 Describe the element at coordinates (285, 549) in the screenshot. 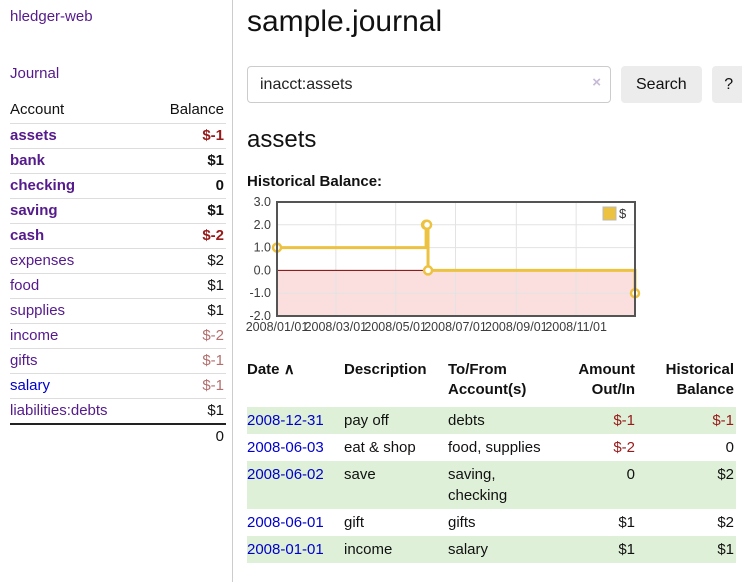

I see `transaction-date-link: 2008-01-01` at that location.